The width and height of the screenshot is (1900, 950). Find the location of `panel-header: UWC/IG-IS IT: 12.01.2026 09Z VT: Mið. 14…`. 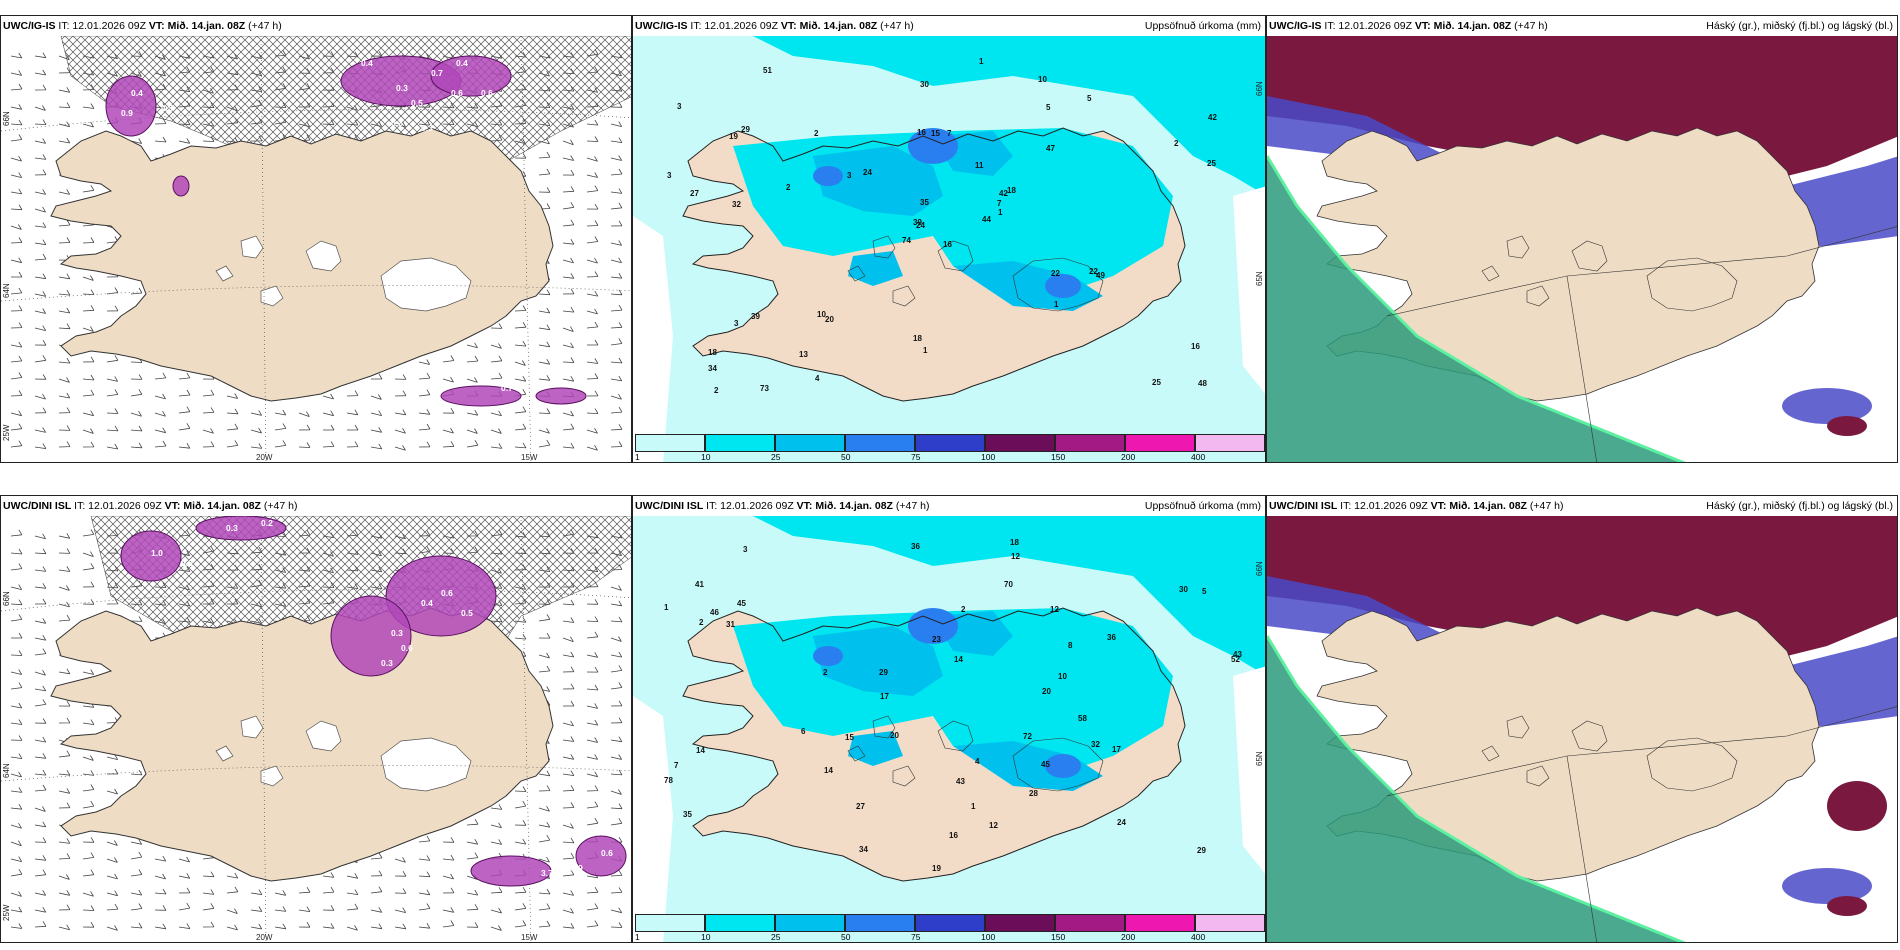

panel-header: UWC/IG-IS IT: 12.01.2026 09Z VT: Mið. 14… is located at coordinates (1582, 26).